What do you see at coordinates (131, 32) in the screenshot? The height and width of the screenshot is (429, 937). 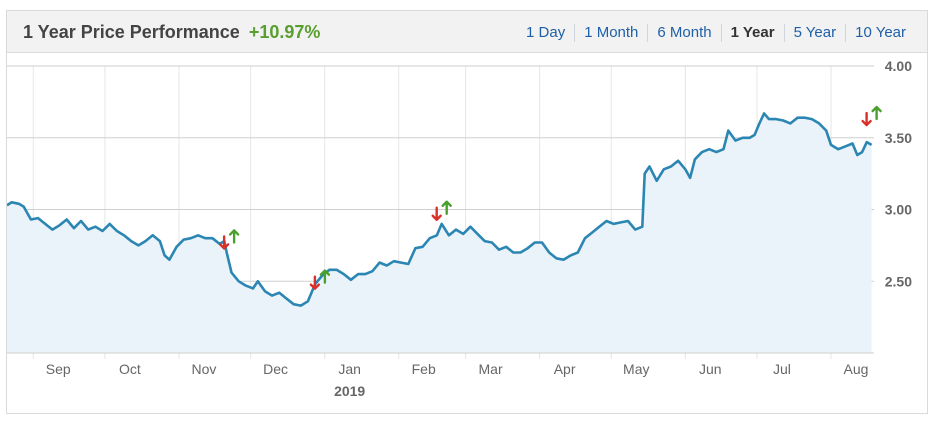 I see `chart-title-text: 1 Year Price Performance` at bounding box center [131, 32].